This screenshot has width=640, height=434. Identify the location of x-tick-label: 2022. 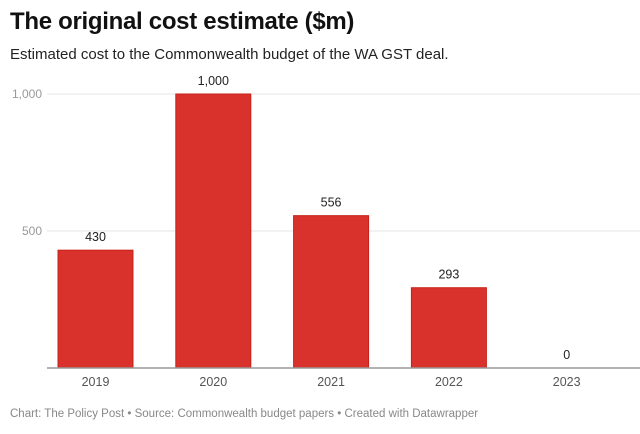
(449, 382).